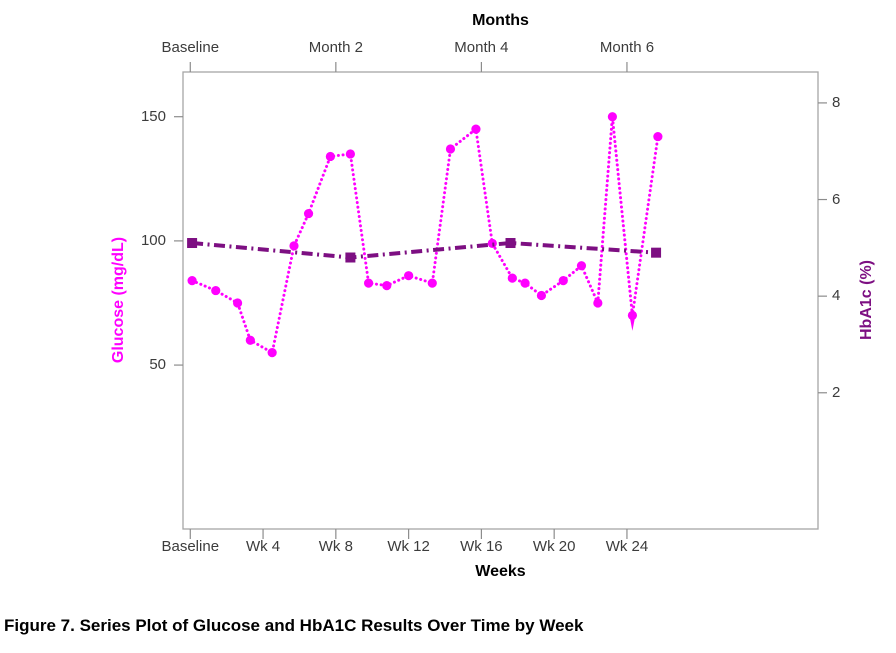 The image size is (896, 653). I want to click on top-axis-tick-label: Month 6, so click(627, 47).